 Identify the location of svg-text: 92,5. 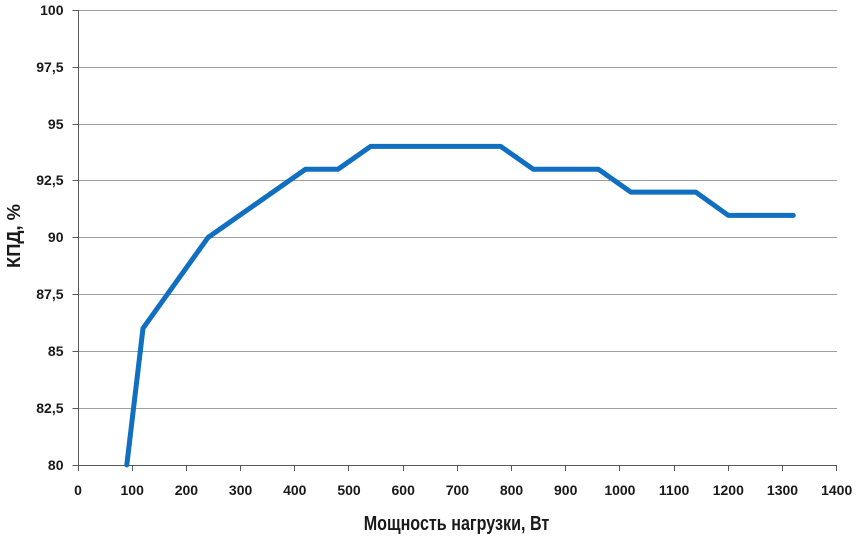
(49, 180).